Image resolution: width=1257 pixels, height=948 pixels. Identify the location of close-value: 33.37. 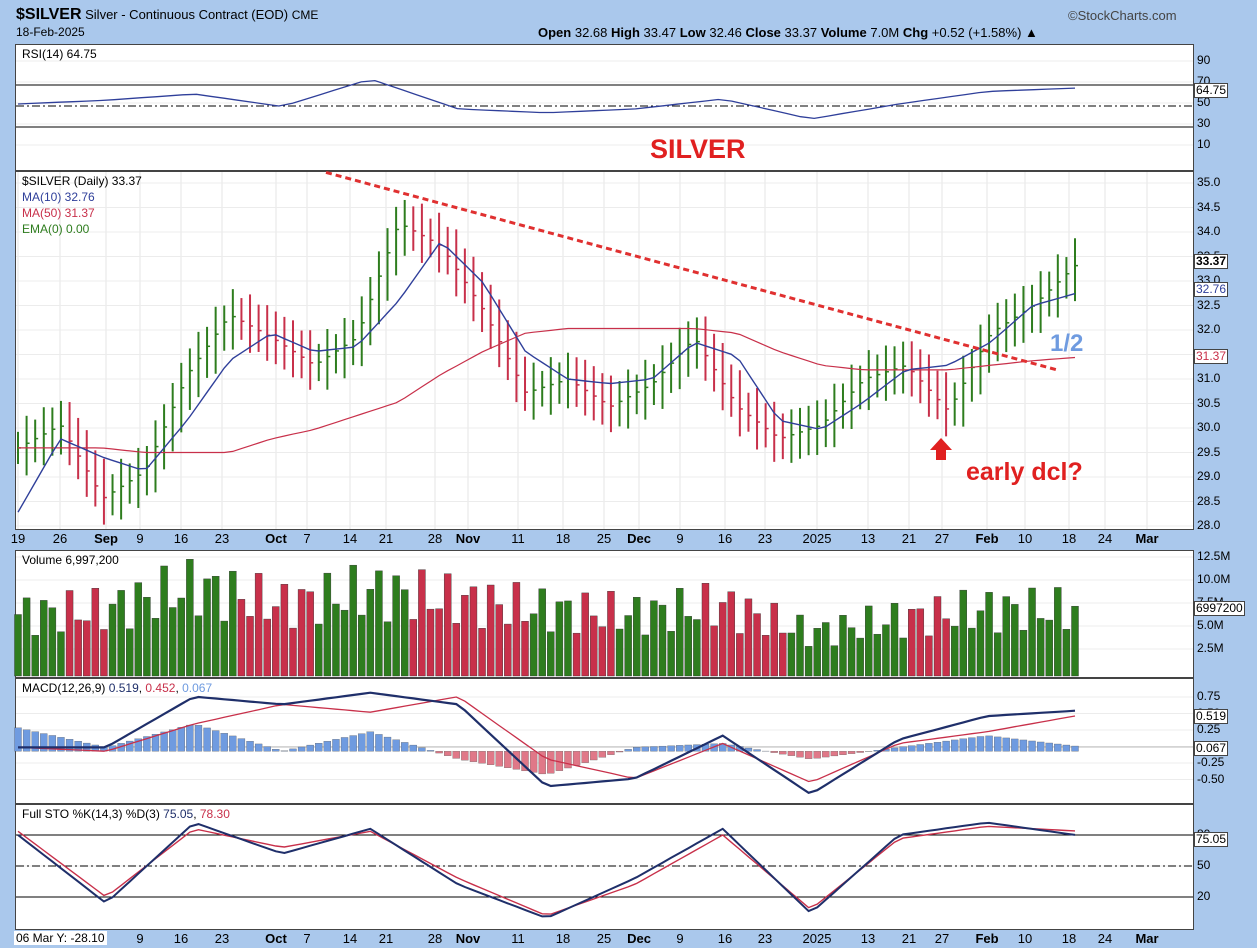
(801, 32).